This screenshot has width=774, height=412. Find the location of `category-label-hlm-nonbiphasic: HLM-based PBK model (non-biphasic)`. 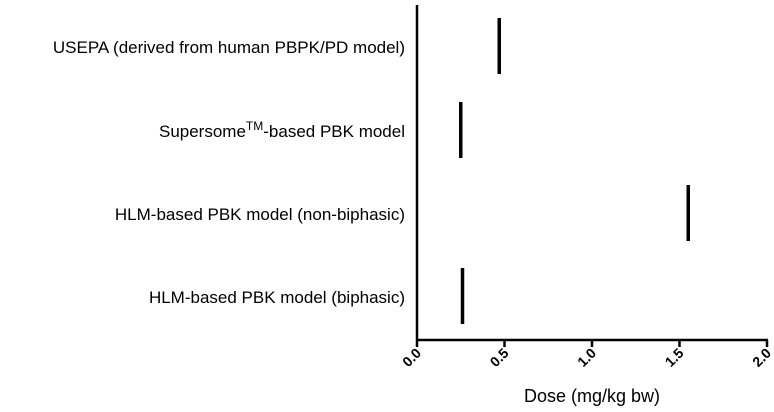

category-label-hlm-nonbiphasic: HLM-based PBK model (non-biphasic) is located at coordinates (260, 214).